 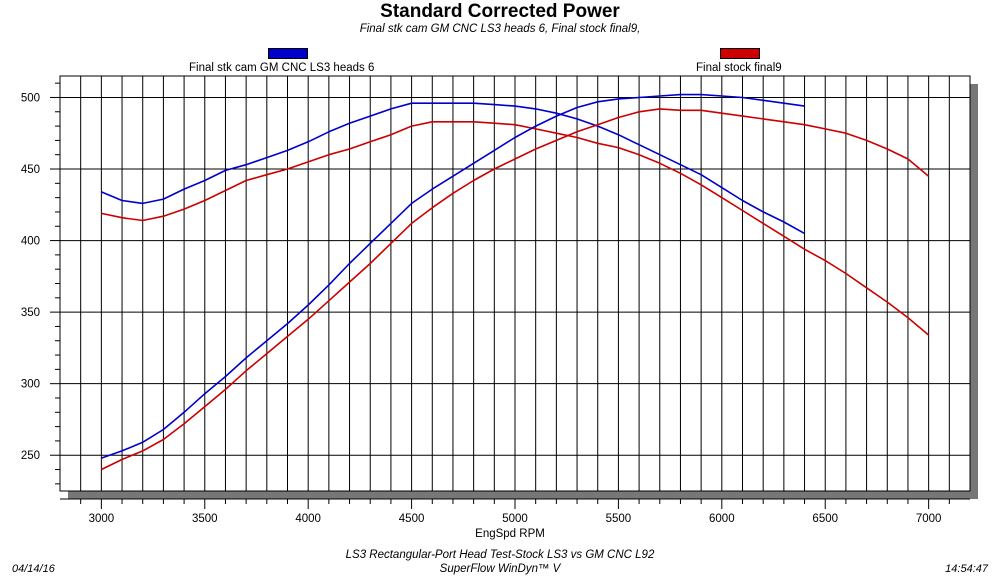 What do you see at coordinates (308, 519) in the screenshot?
I see `x-tick-label: 4000` at bounding box center [308, 519].